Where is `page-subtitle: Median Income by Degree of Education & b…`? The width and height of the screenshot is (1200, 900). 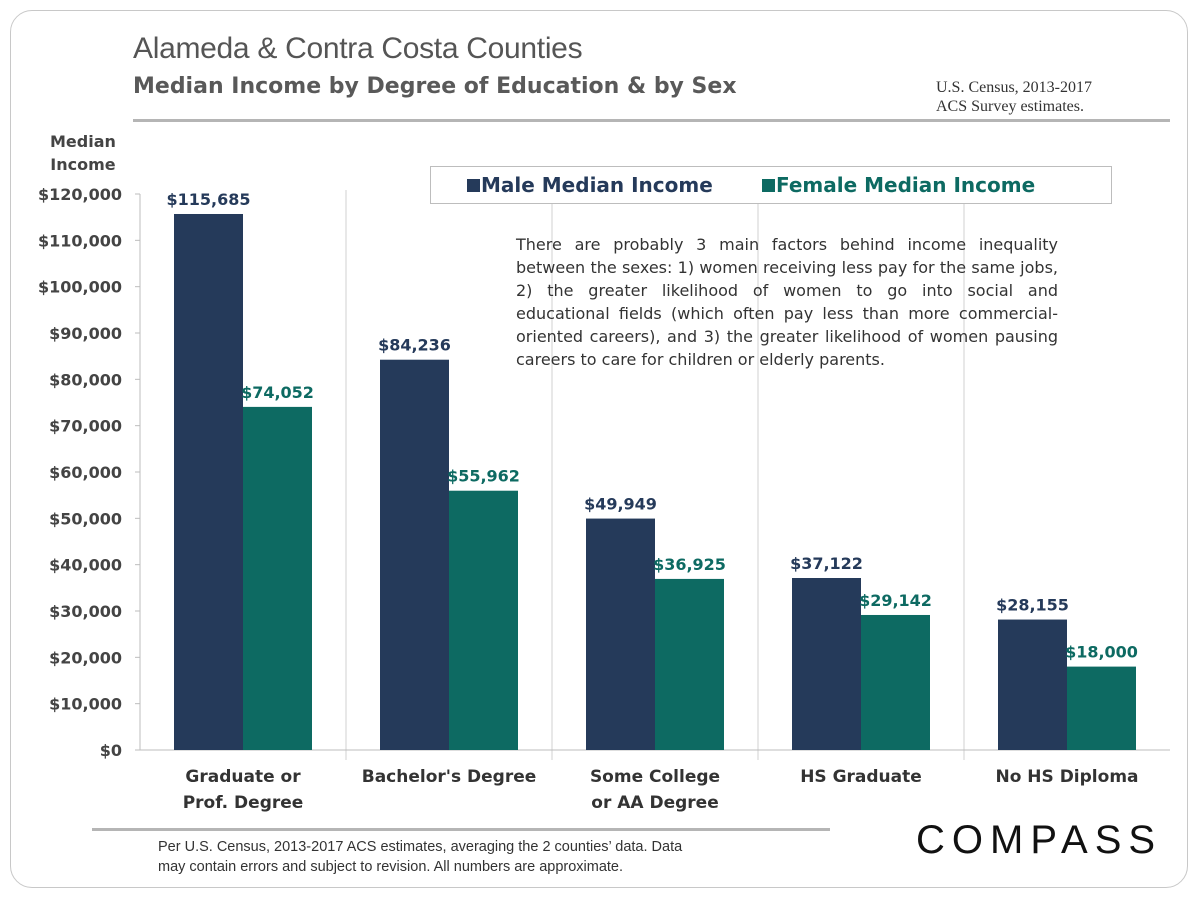
page-subtitle: Median Income by Degree of Education & b… is located at coordinates (435, 86).